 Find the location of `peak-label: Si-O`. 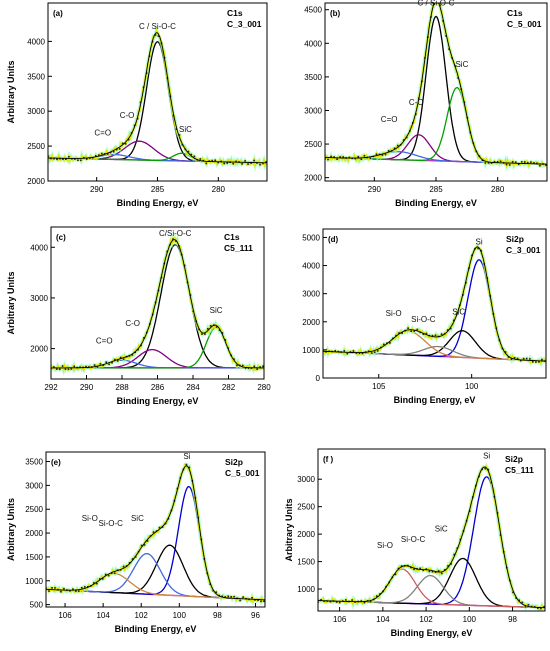

peak-label: Si-O is located at coordinates (385, 545).